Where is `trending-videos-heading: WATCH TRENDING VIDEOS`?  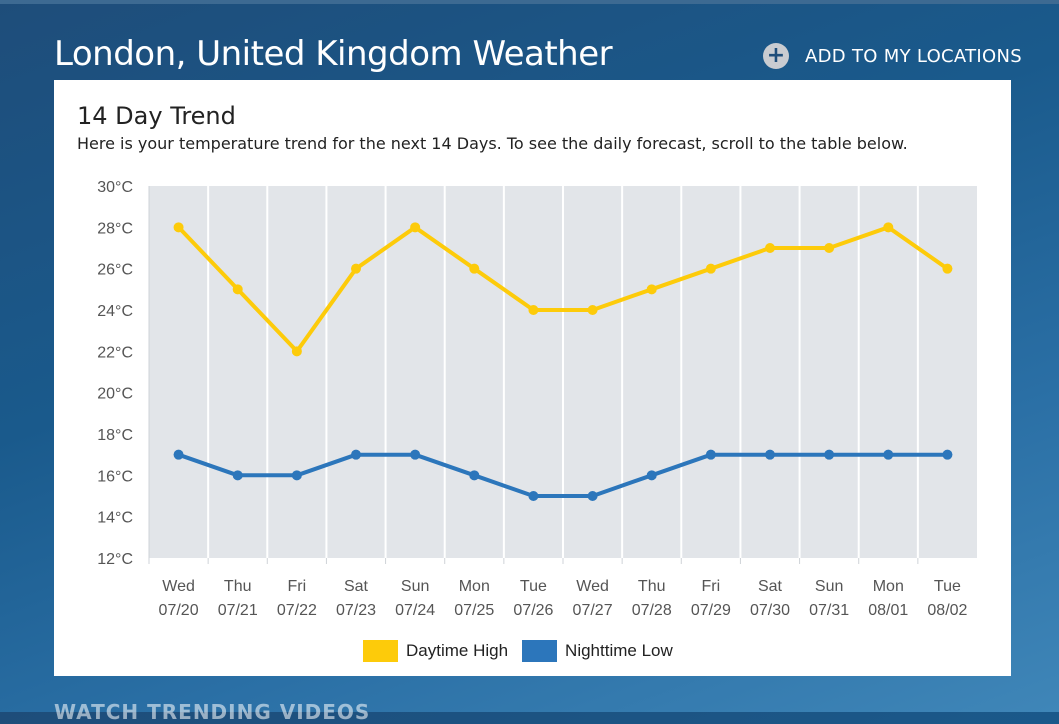 trending-videos-heading: WATCH TRENDING VIDEOS is located at coordinates (212, 712).